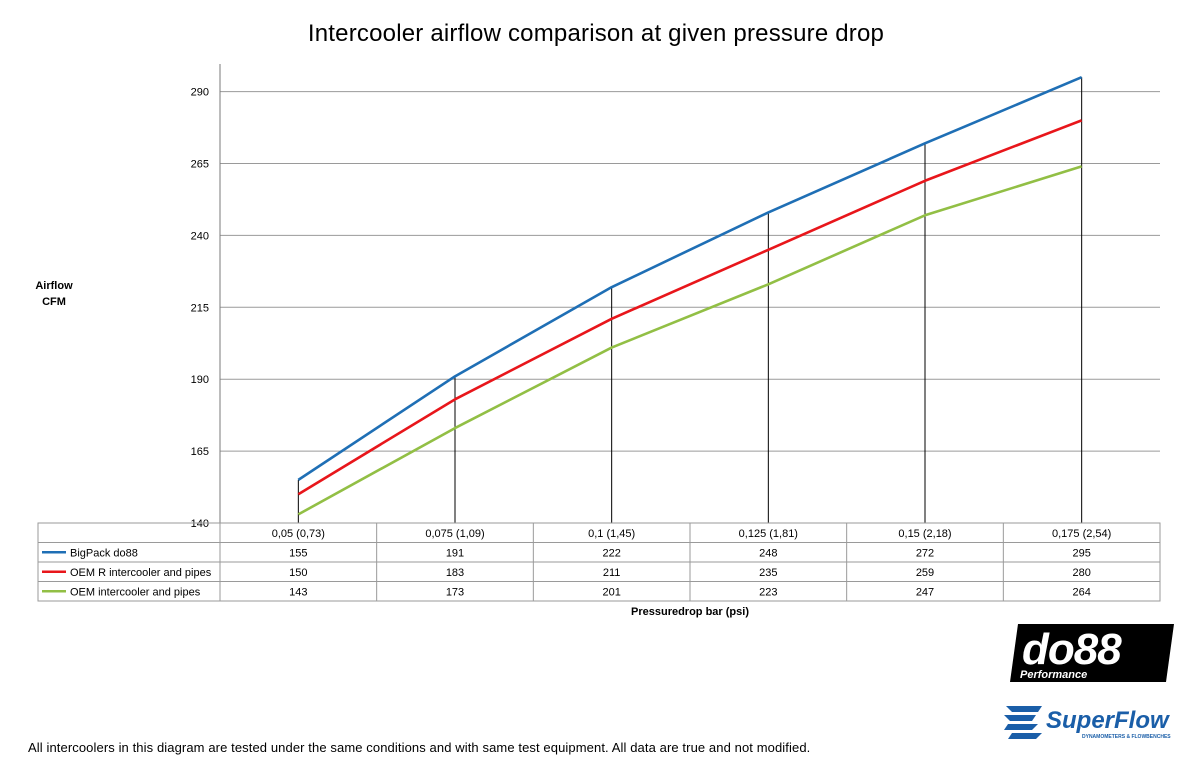 The image size is (1200, 771). I want to click on data-label: 143, so click(298, 593).